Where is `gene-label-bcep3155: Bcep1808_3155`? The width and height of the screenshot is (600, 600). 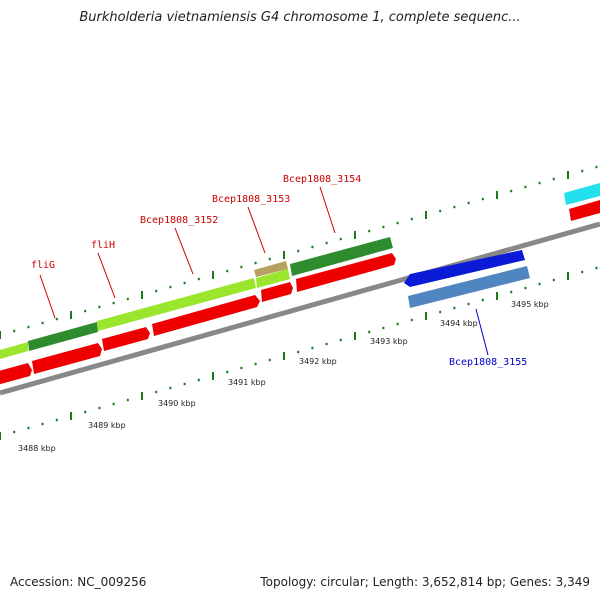 gene-label-bcep3155: Bcep1808_3155 is located at coordinates (488, 362).